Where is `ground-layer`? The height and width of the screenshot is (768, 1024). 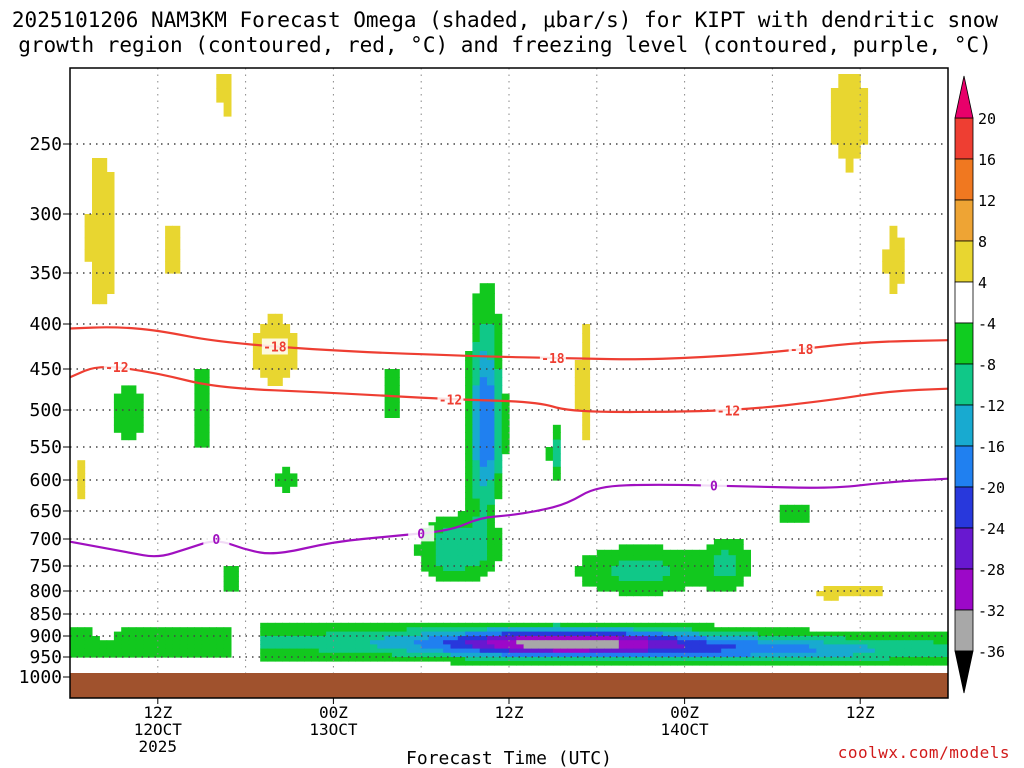
ground-layer is located at coordinates (509, 685).